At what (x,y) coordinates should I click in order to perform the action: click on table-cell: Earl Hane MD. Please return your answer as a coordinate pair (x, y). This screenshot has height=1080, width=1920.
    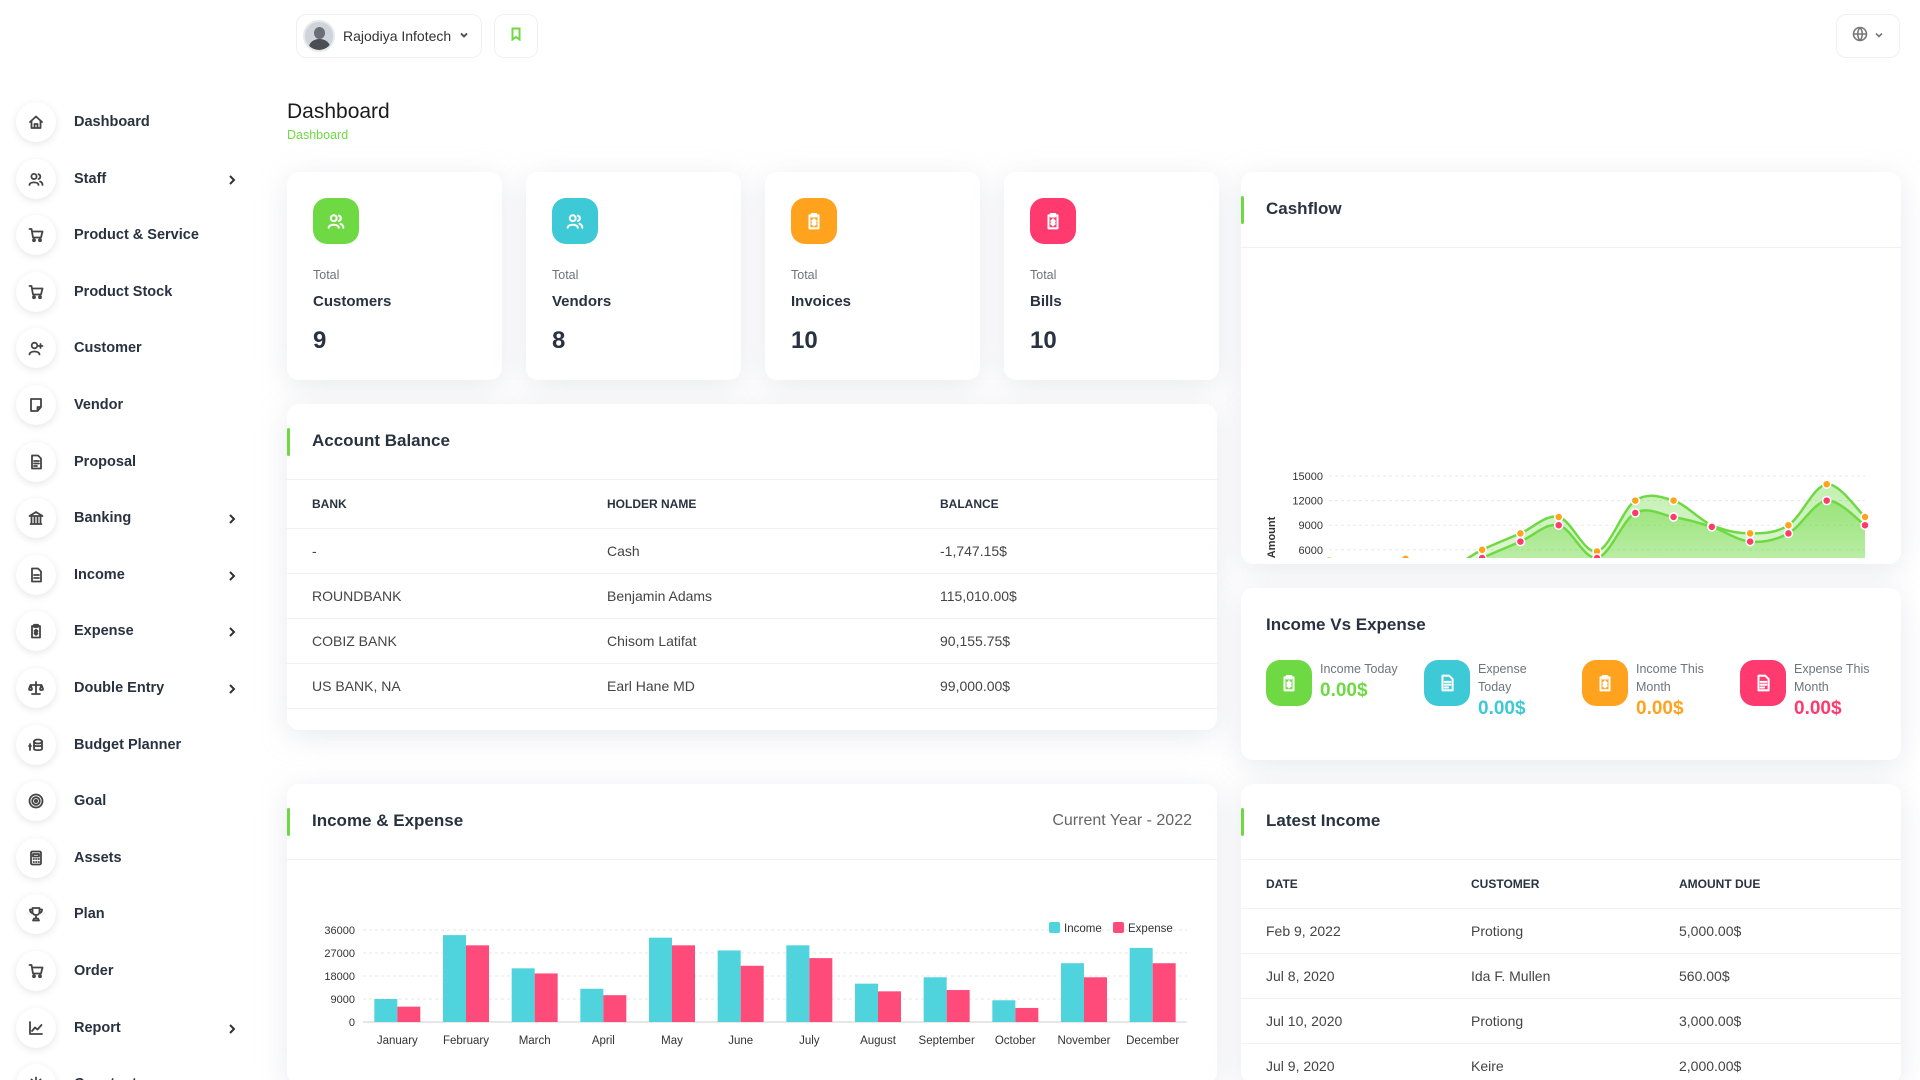
    Looking at the image, I should click on (651, 685).